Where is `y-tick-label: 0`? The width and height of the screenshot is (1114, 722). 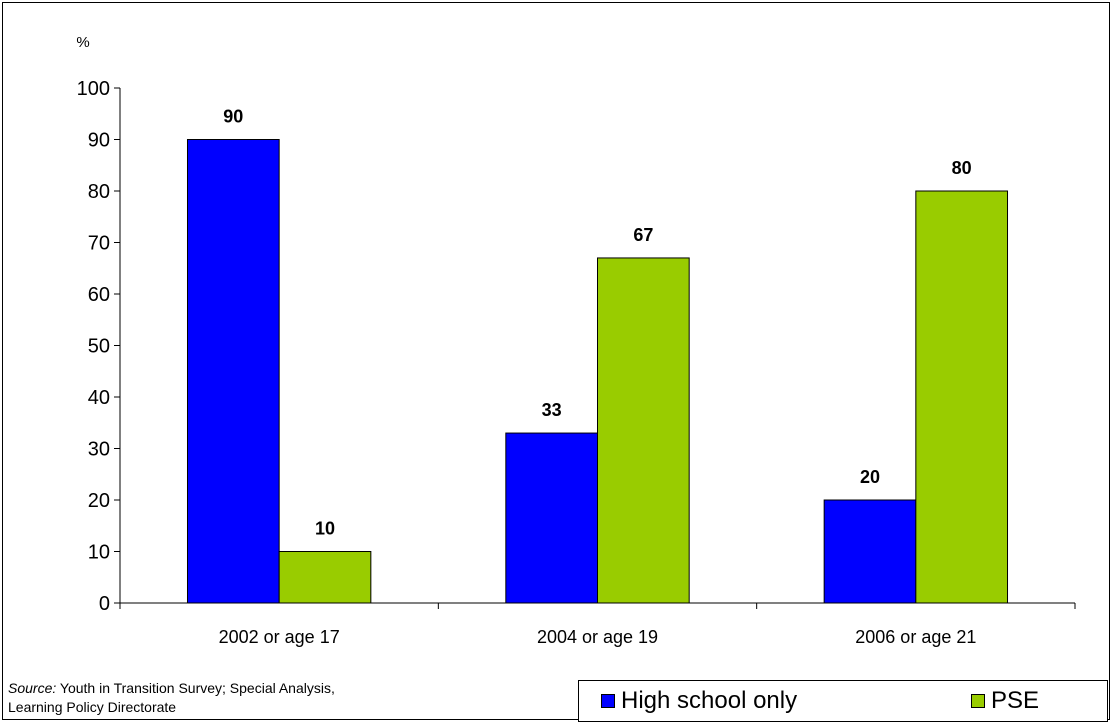
y-tick-label: 0 is located at coordinates (104, 604).